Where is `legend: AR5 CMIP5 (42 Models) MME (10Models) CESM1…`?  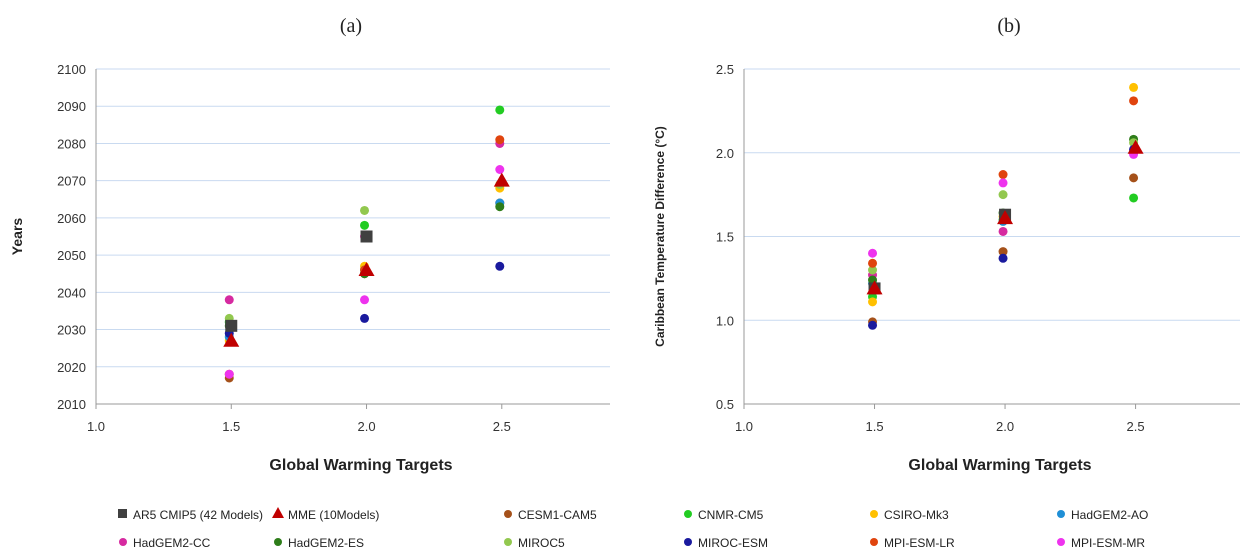
legend: AR5 CMIP5 (42 Models) MME (10Models) CESM1… is located at coordinates (633, 528).